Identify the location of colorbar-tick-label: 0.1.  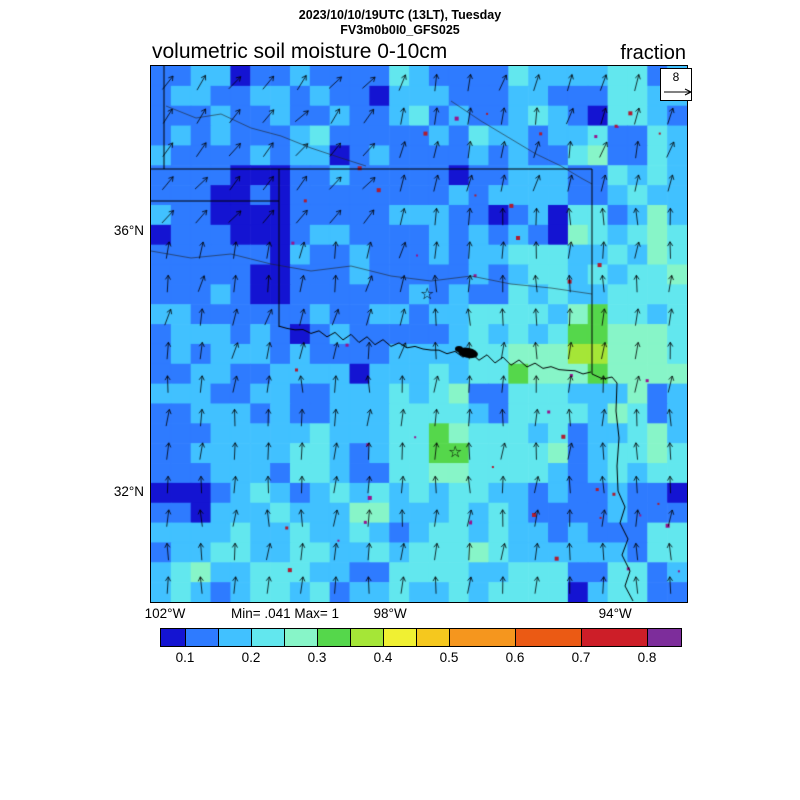
(185, 657).